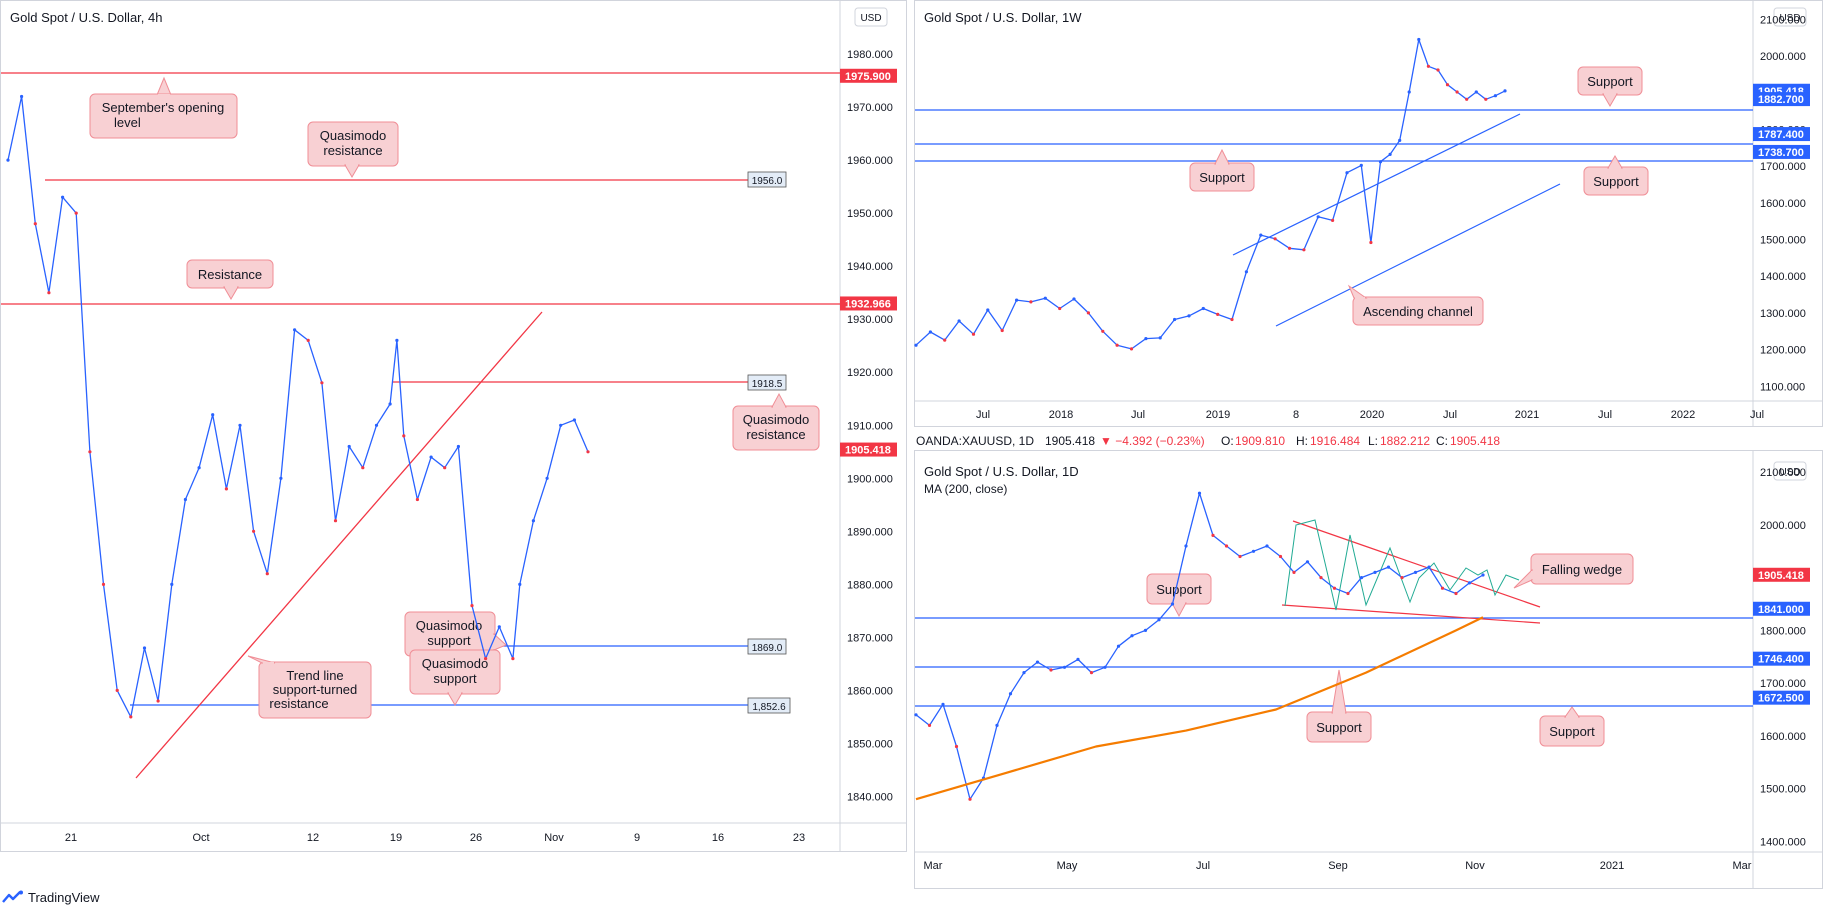  I want to click on w1-x-tick-label: 2018, so click(1061, 415).